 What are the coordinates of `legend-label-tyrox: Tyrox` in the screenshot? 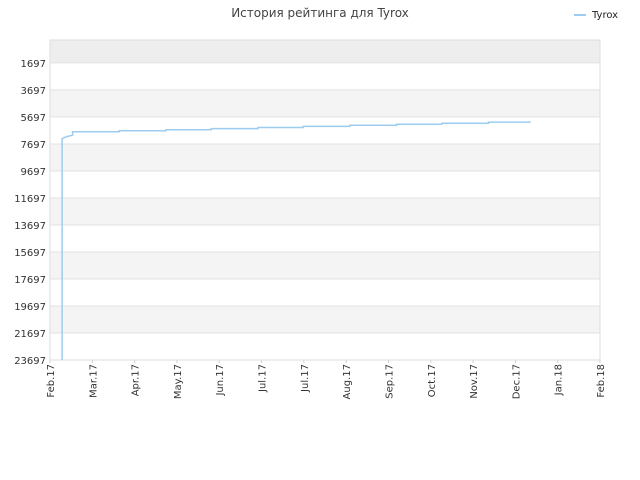 It's located at (605, 15).